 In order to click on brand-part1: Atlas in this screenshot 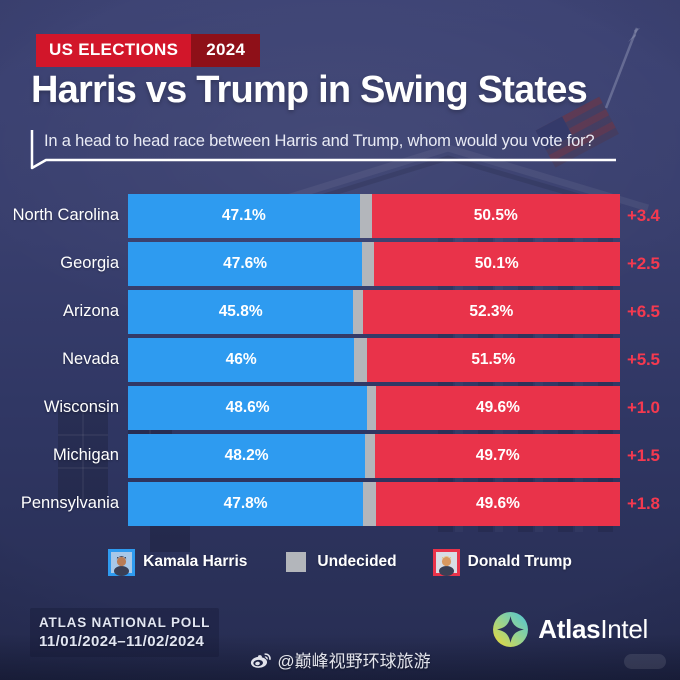, I will do `click(569, 629)`.